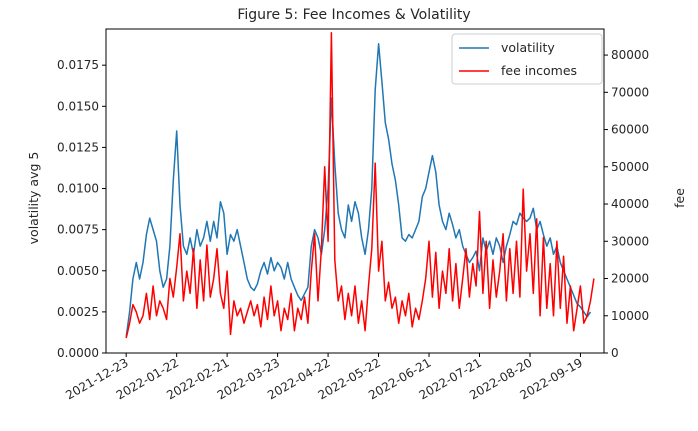  I want to click on y-tick-label: 0.0100, so click(78, 189).